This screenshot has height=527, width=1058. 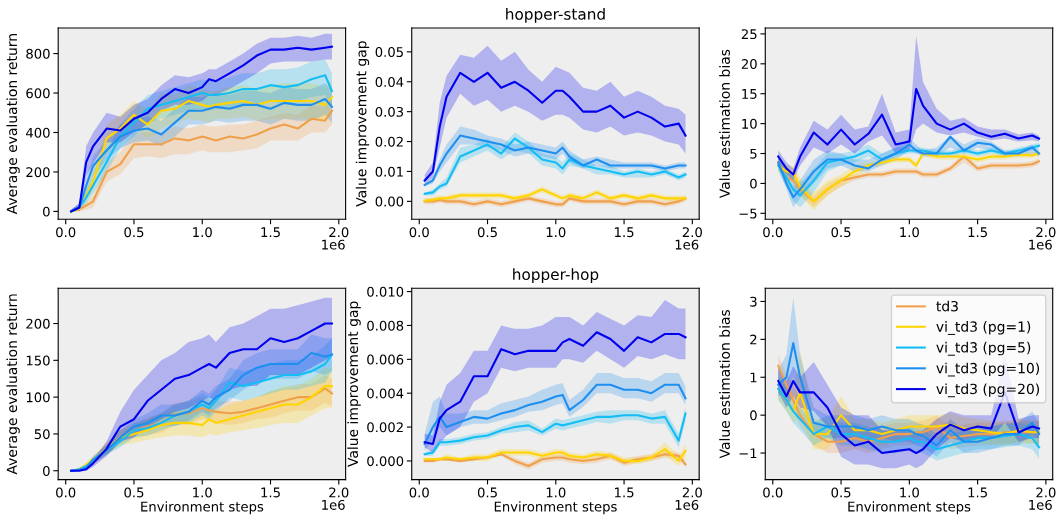 What do you see at coordinates (38, 397) in the screenshot?
I see `y-tick-label: 100` at bounding box center [38, 397].